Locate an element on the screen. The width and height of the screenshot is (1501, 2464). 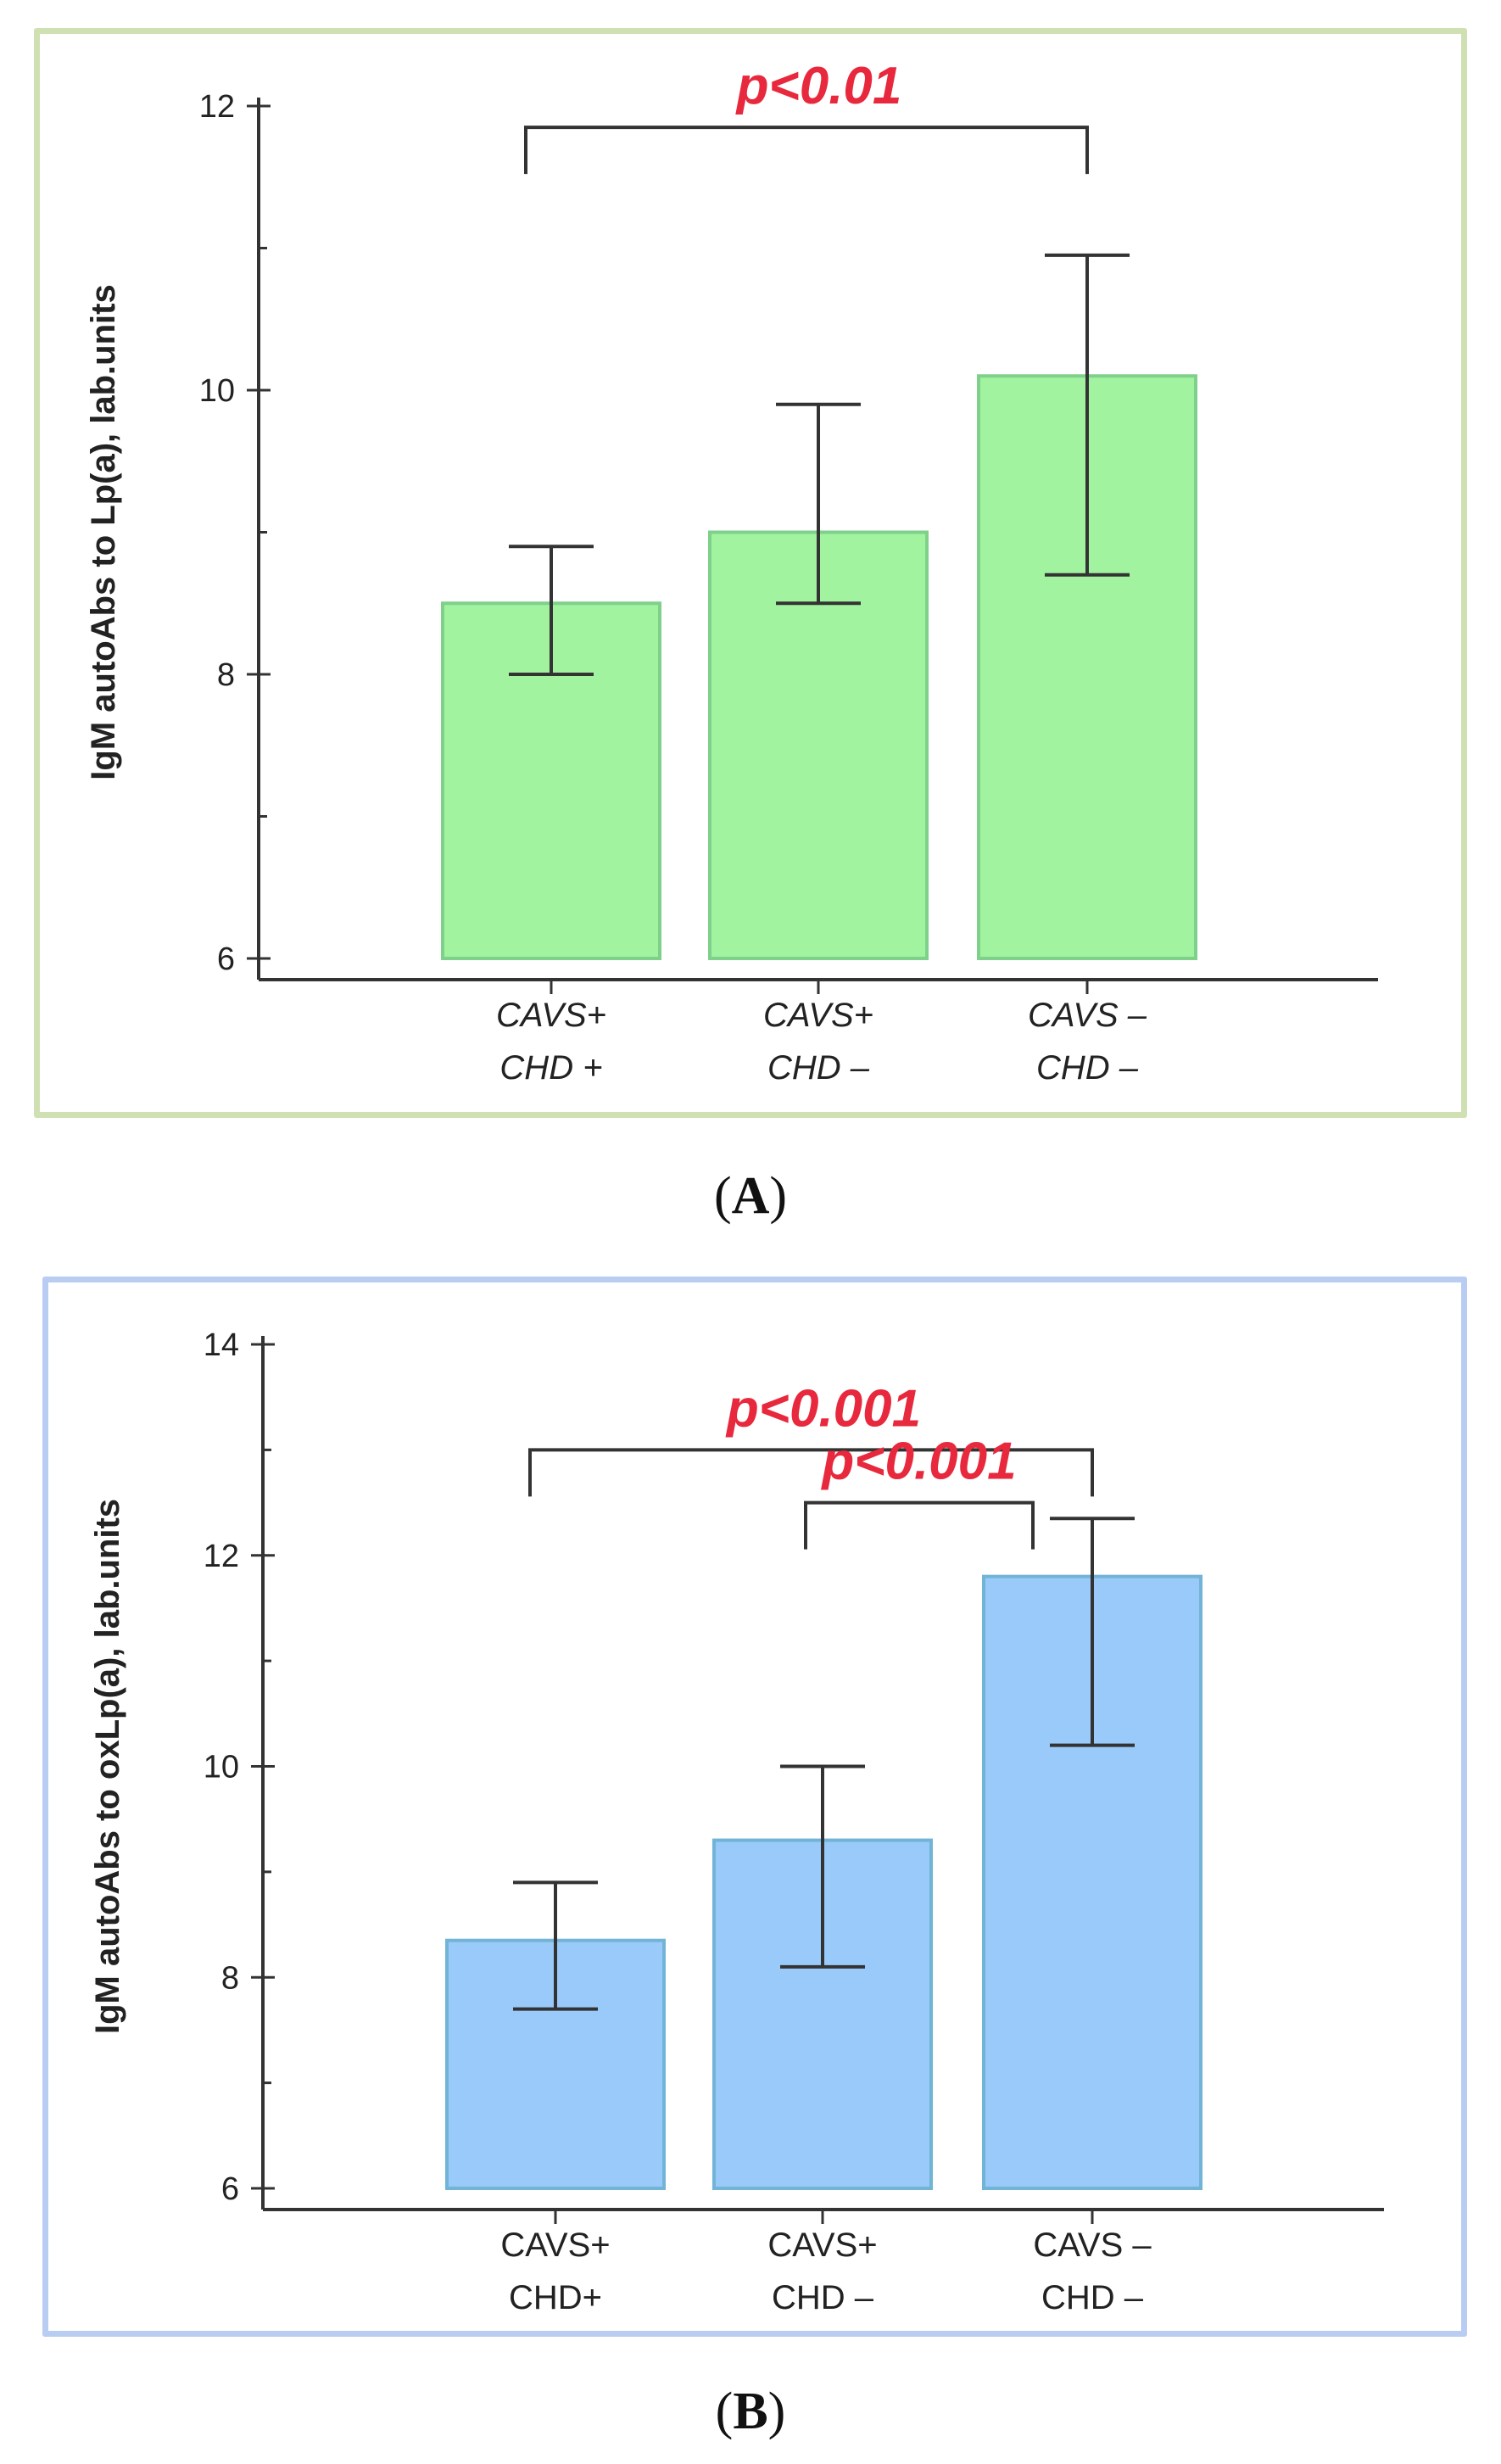
y-tick-label: 14 is located at coordinates (221, 1345).